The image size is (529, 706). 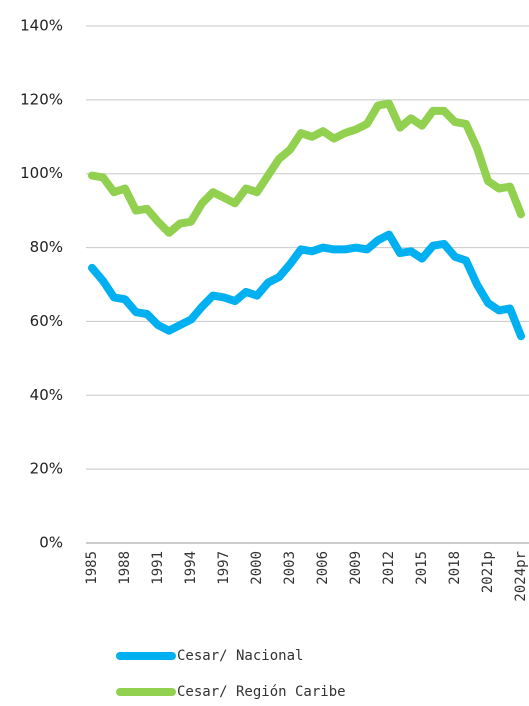 What do you see at coordinates (240, 656) in the screenshot?
I see `legend-label: Cesar/ Nacional` at bounding box center [240, 656].